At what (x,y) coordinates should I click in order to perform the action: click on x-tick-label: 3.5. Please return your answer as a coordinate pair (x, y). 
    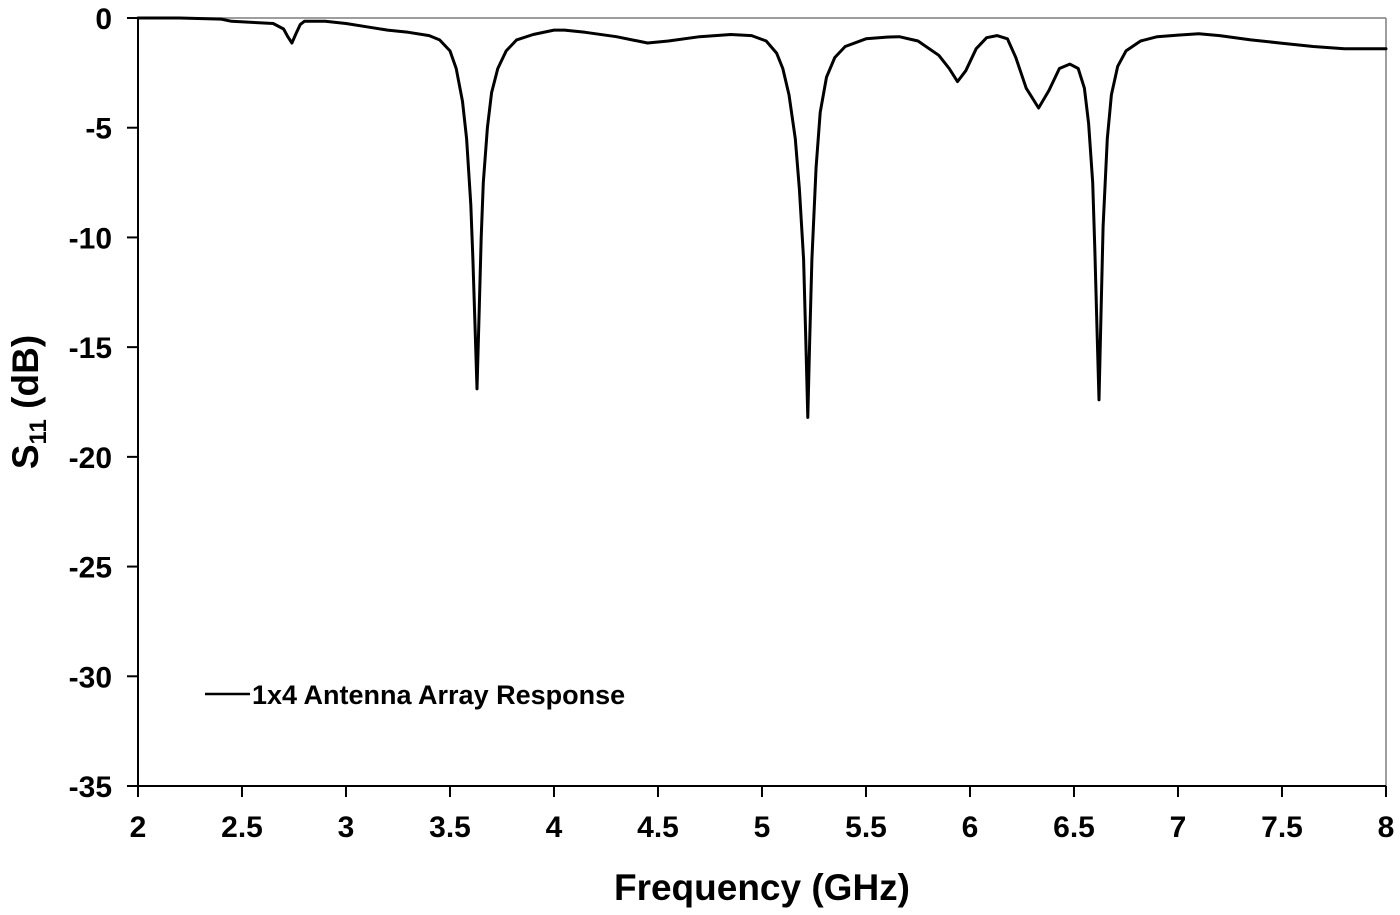
    Looking at the image, I should click on (450, 827).